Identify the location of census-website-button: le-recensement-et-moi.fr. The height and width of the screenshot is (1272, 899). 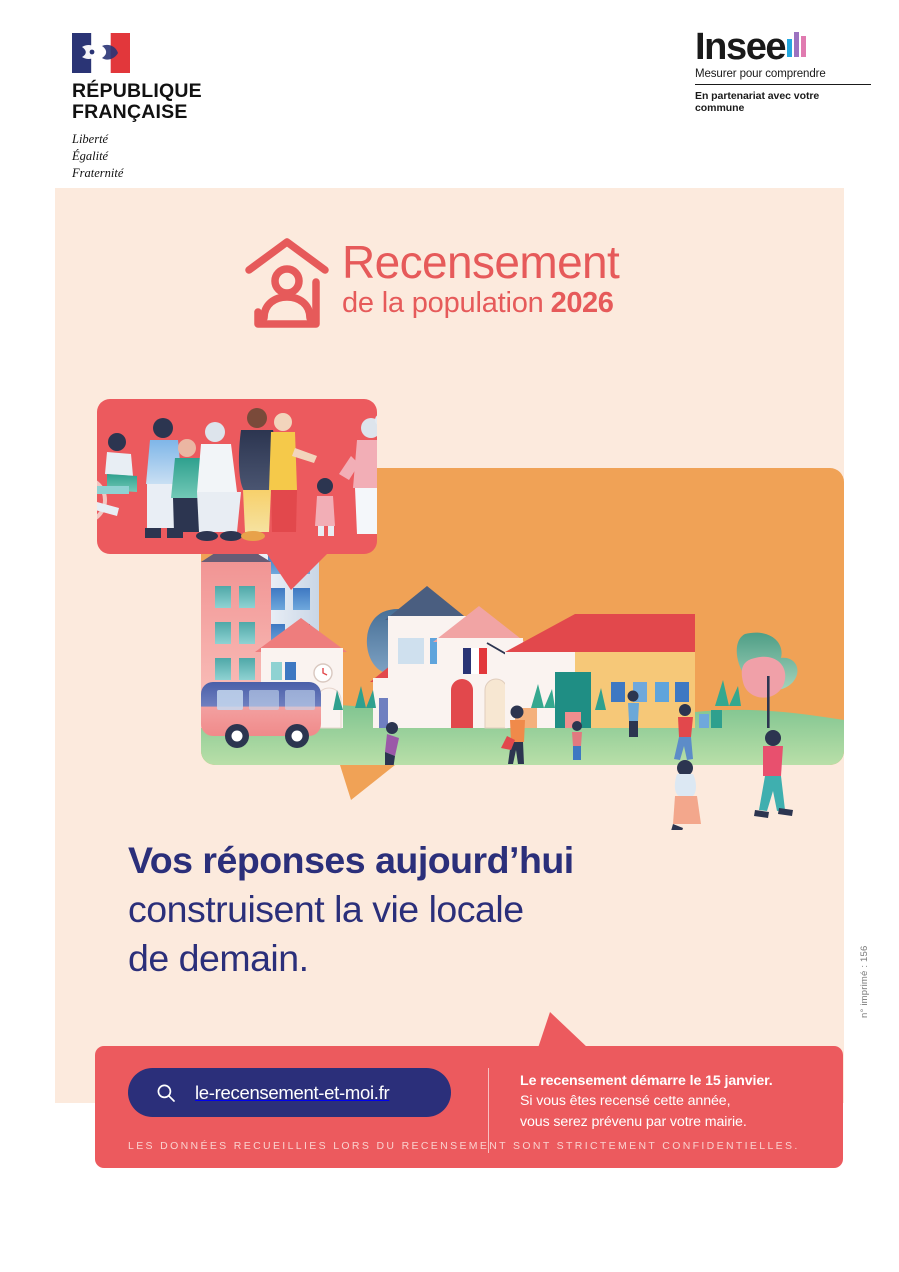
(289, 1092).